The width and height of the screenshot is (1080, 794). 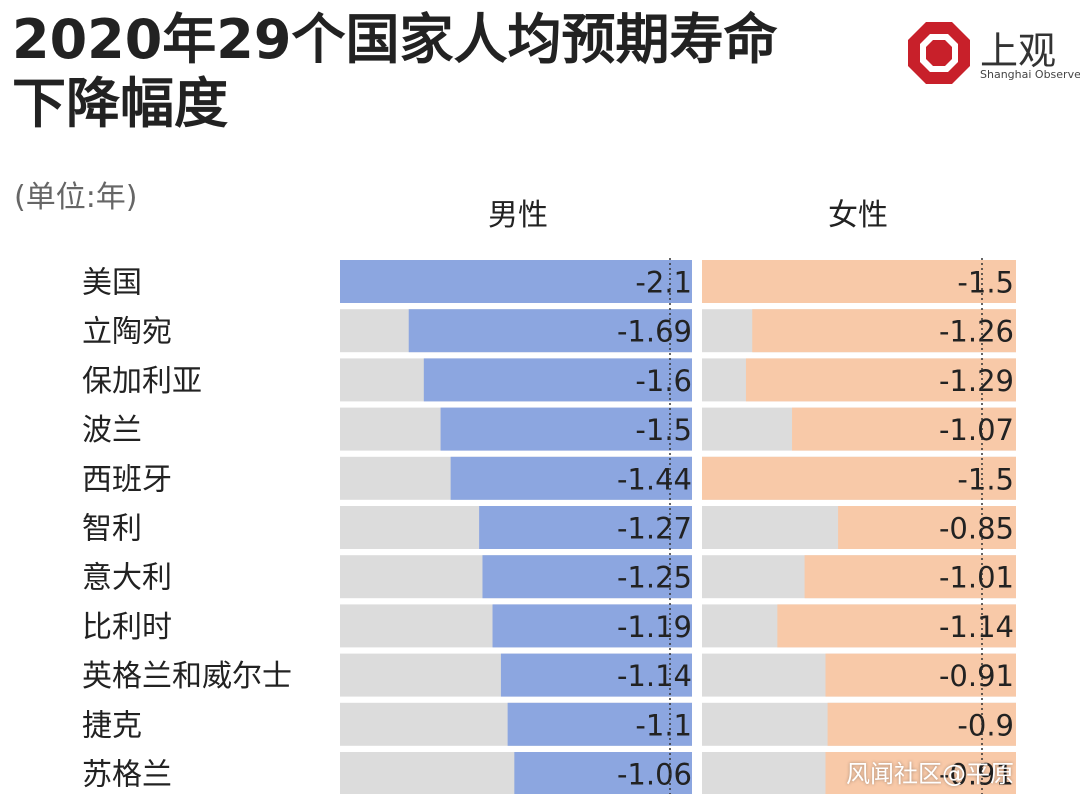 What do you see at coordinates (985, 725) in the screenshot?
I see `female-value-label: -0.9` at bounding box center [985, 725].